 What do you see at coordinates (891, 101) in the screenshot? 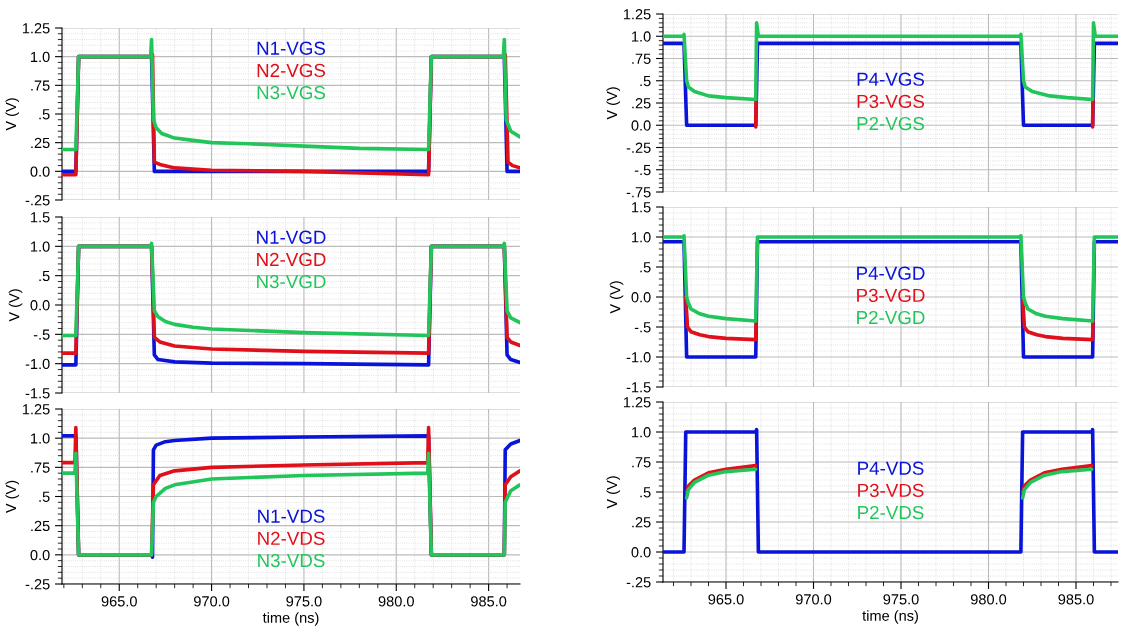
I see `text: P3-VGS` at bounding box center [891, 101].